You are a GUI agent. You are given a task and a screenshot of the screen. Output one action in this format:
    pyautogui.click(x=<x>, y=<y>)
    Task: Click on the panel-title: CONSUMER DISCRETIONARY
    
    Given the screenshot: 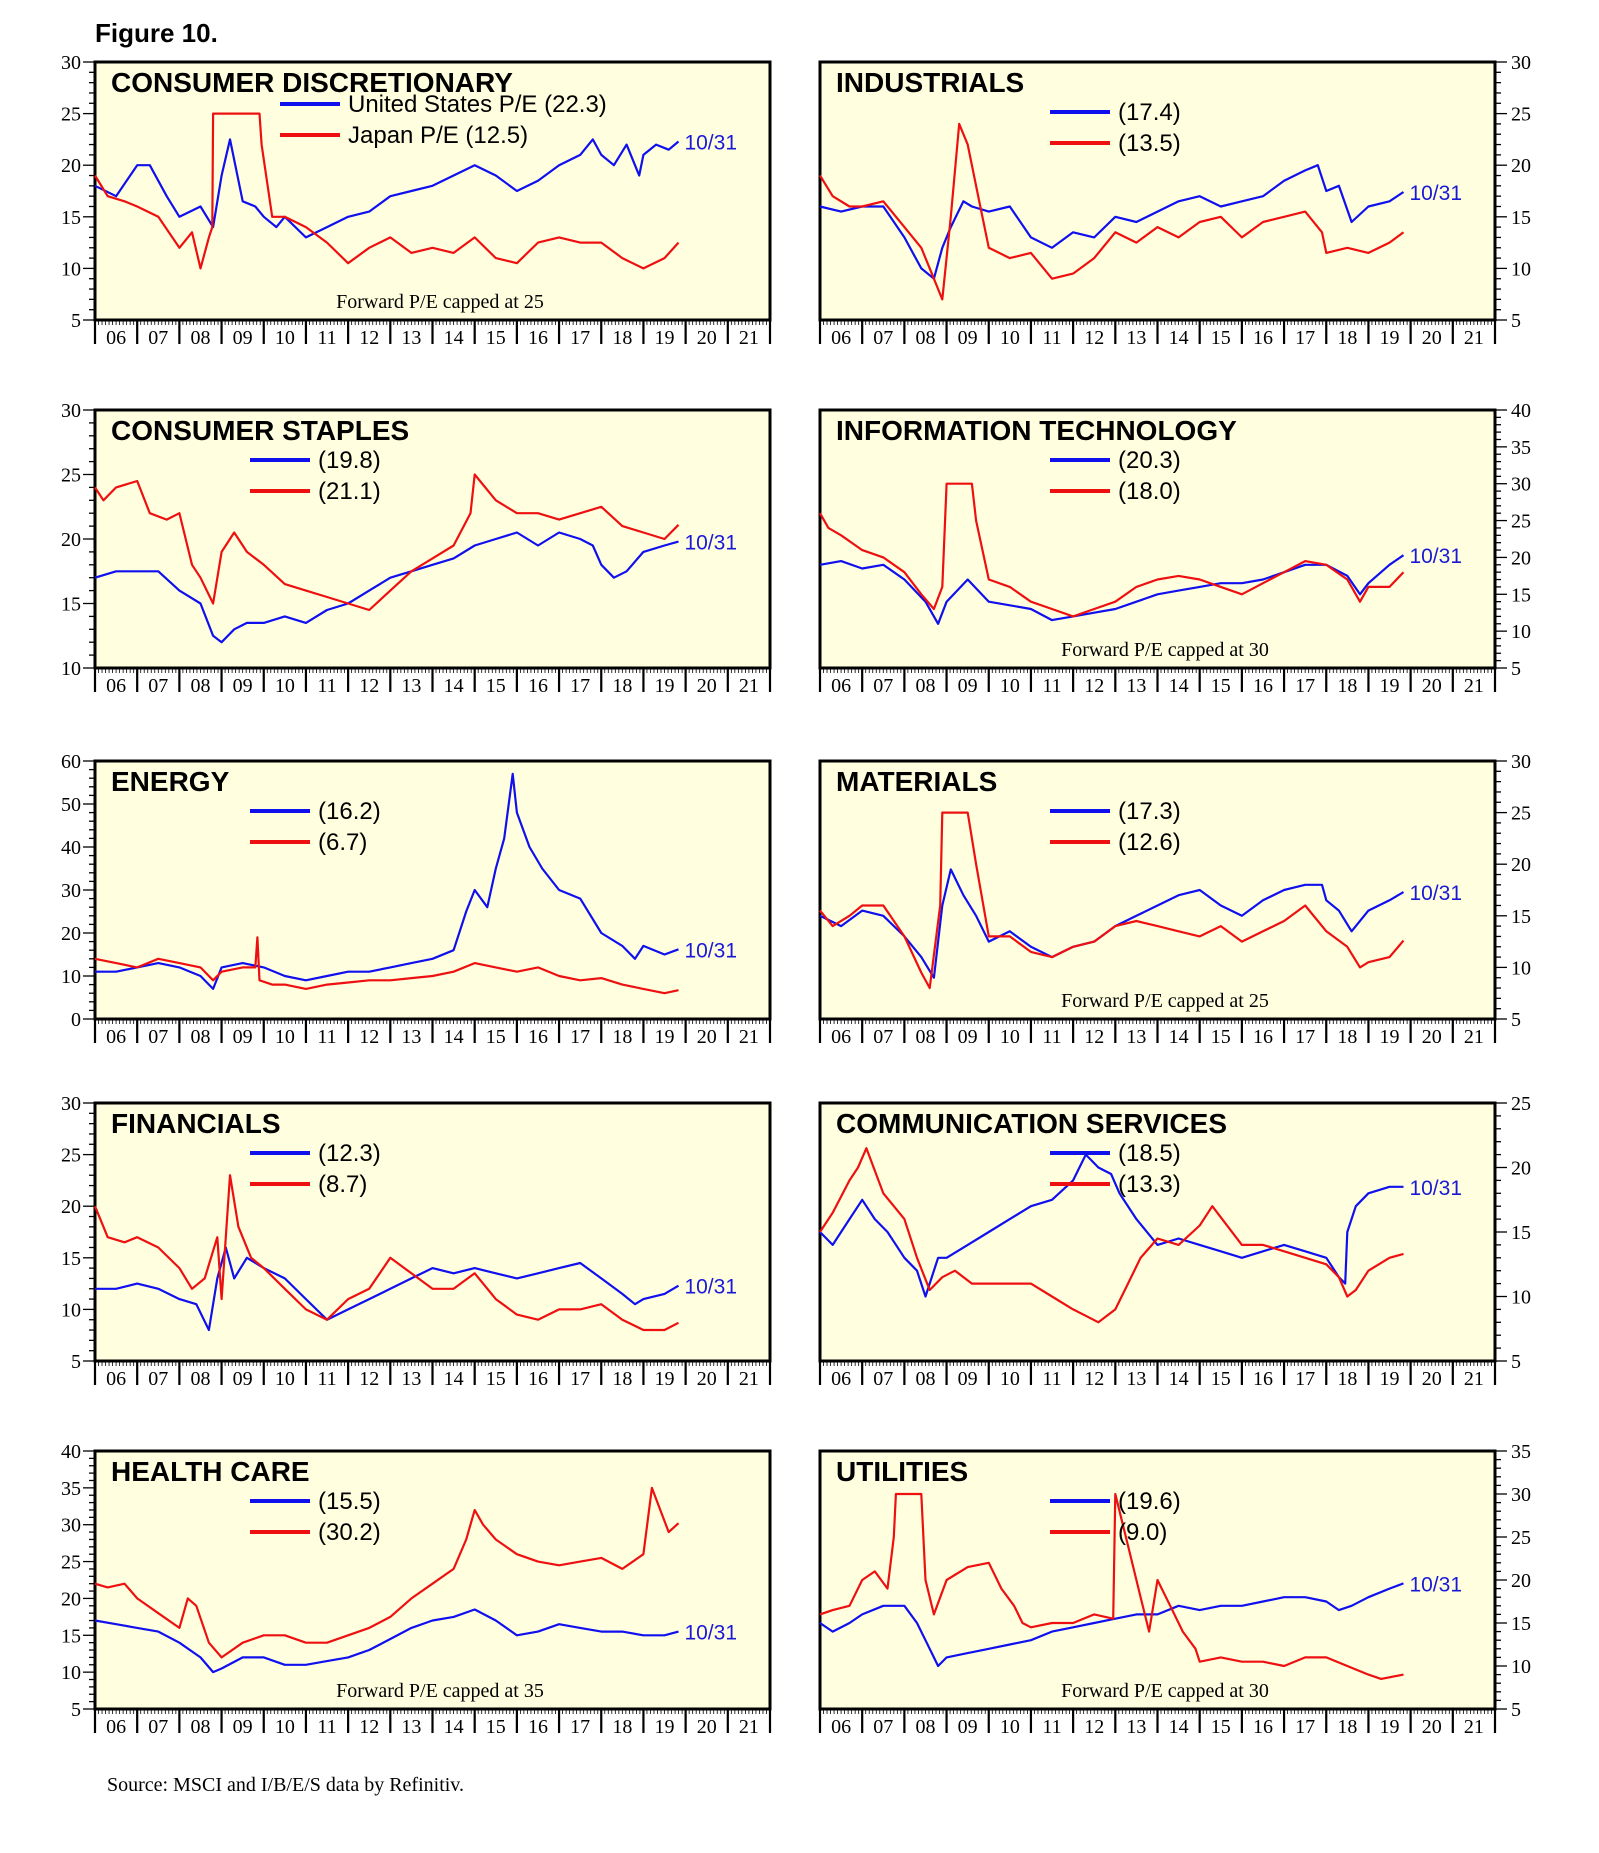 What is the action you would take?
    pyautogui.click(x=312, y=82)
    